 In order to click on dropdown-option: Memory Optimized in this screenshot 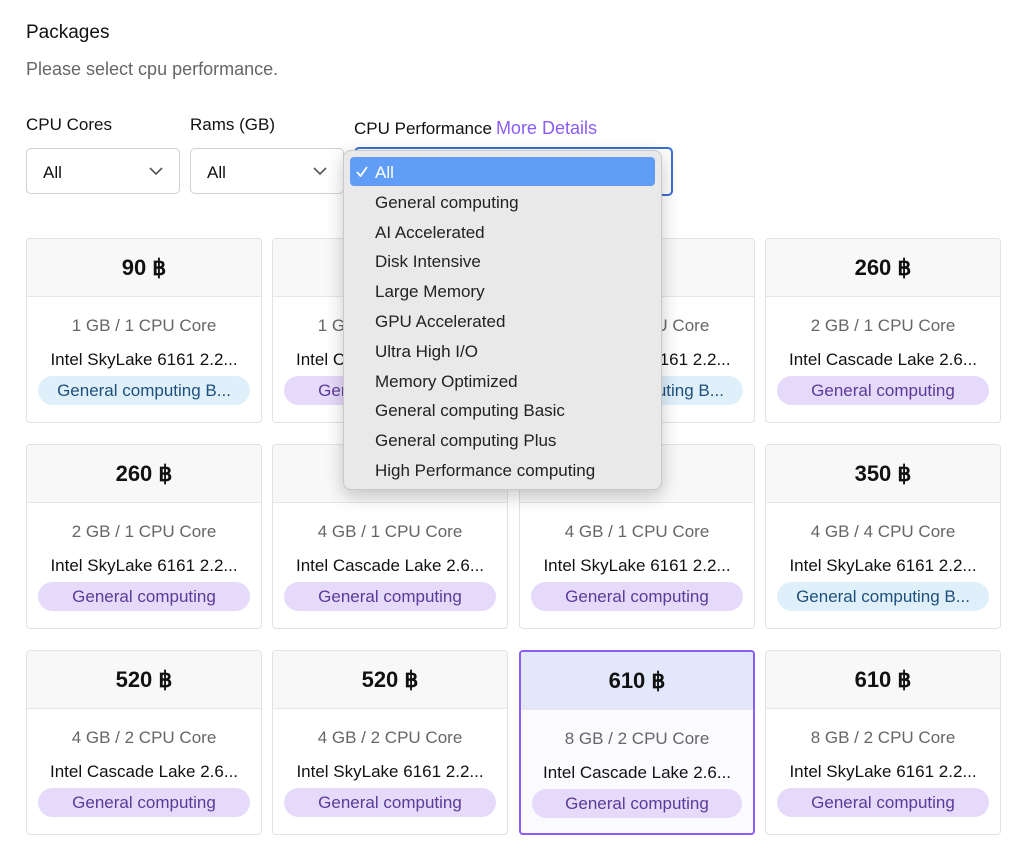, I will do `click(502, 380)`.